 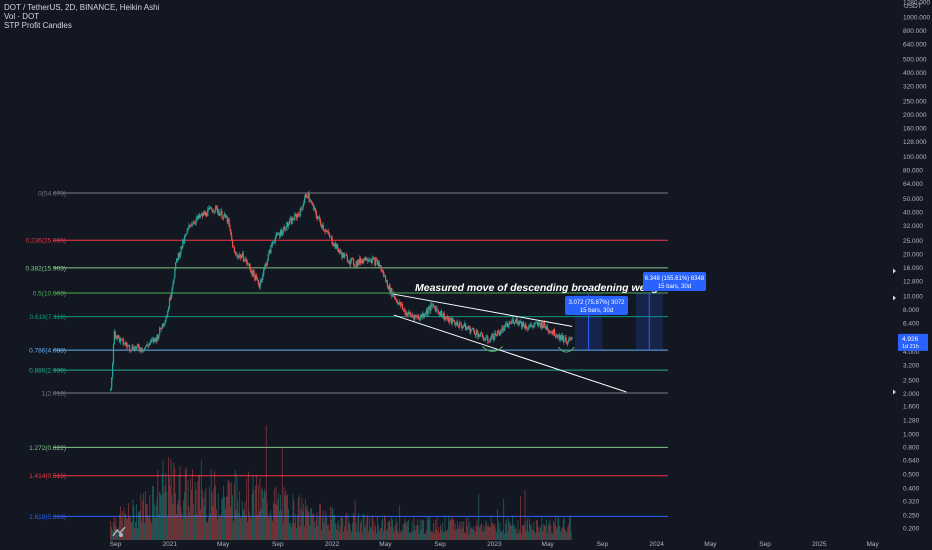 What do you see at coordinates (913, 226) in the screenshot?
I see `price-axis-tick: 32.000` at bounding box center [913, 226].